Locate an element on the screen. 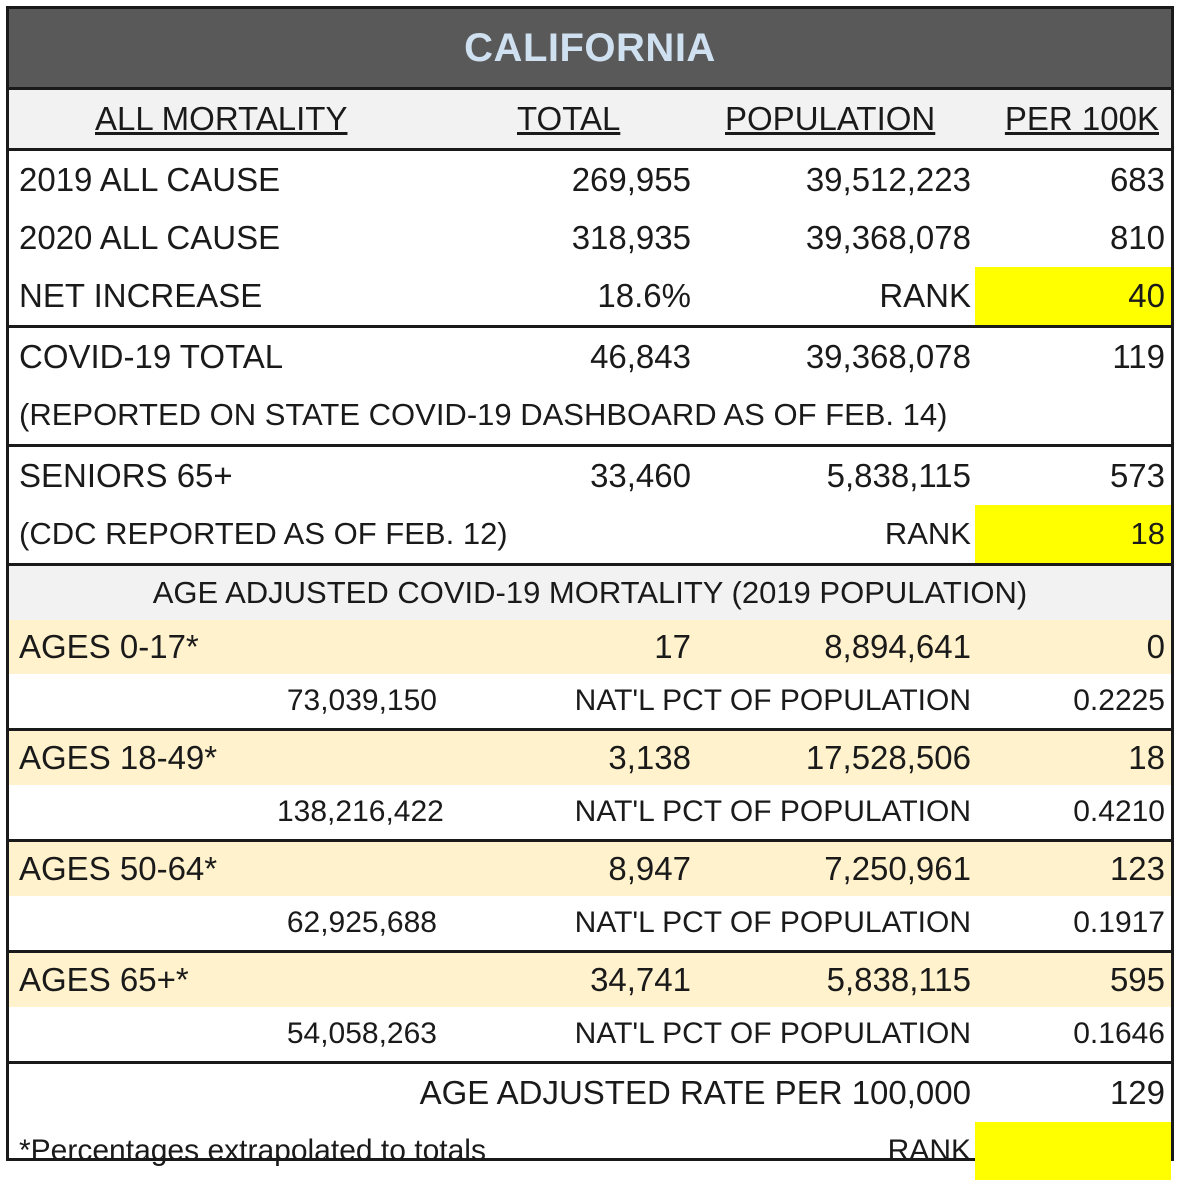  age-per-100k: 0 is located at coordinates (1155, 646).